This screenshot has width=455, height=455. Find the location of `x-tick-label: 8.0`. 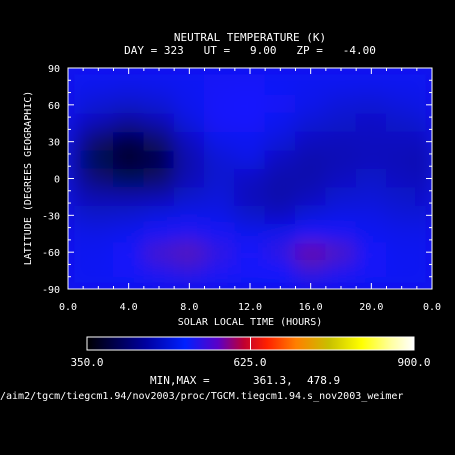

x-tick-label: 8.0 is located at coordinates (189, 307).